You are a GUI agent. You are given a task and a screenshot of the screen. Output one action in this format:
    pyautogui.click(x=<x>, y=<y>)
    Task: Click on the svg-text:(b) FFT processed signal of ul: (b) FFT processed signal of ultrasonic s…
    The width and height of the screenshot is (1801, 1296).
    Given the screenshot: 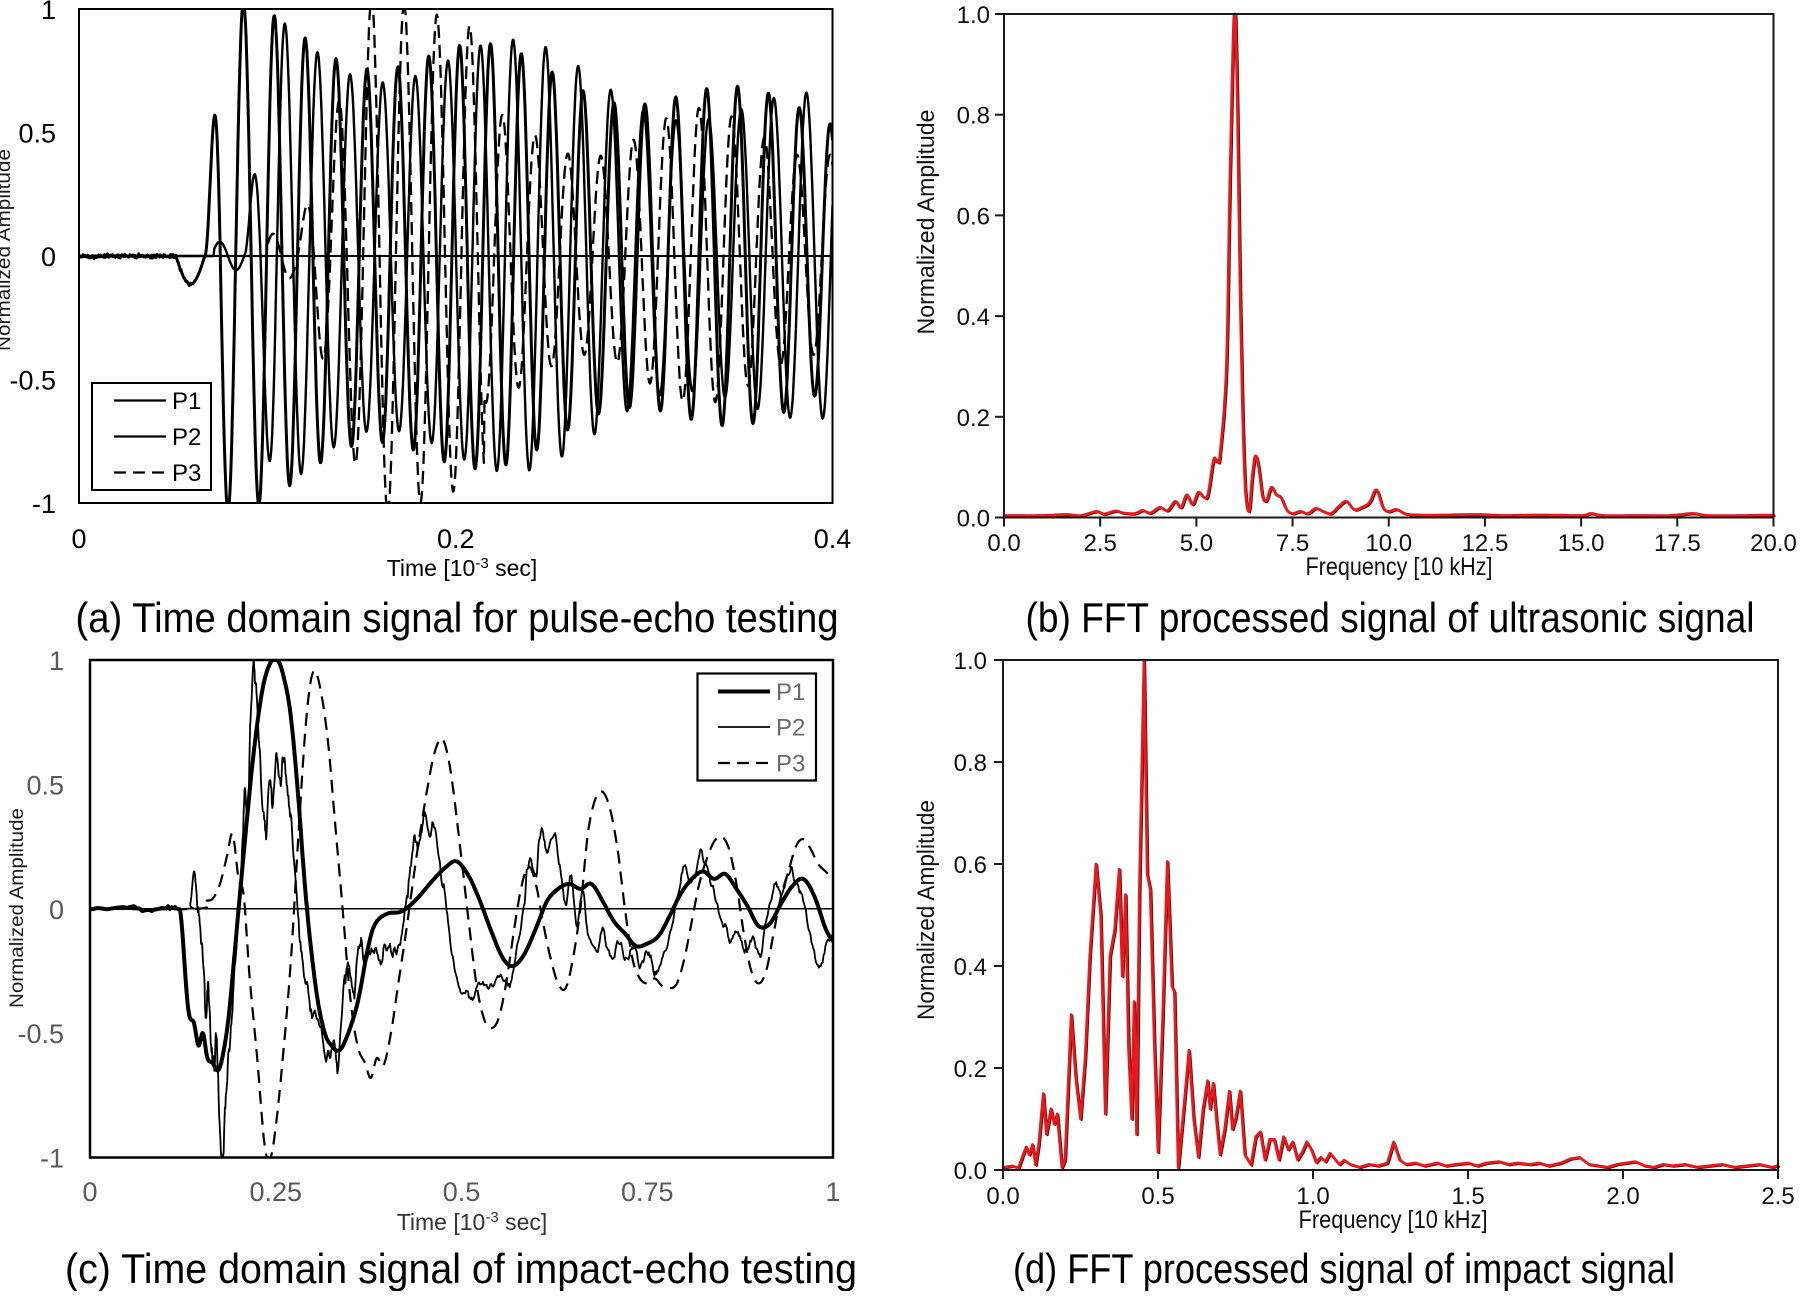 What is the action you would take?
    pyautogui.click(x=1390, y=617)
    